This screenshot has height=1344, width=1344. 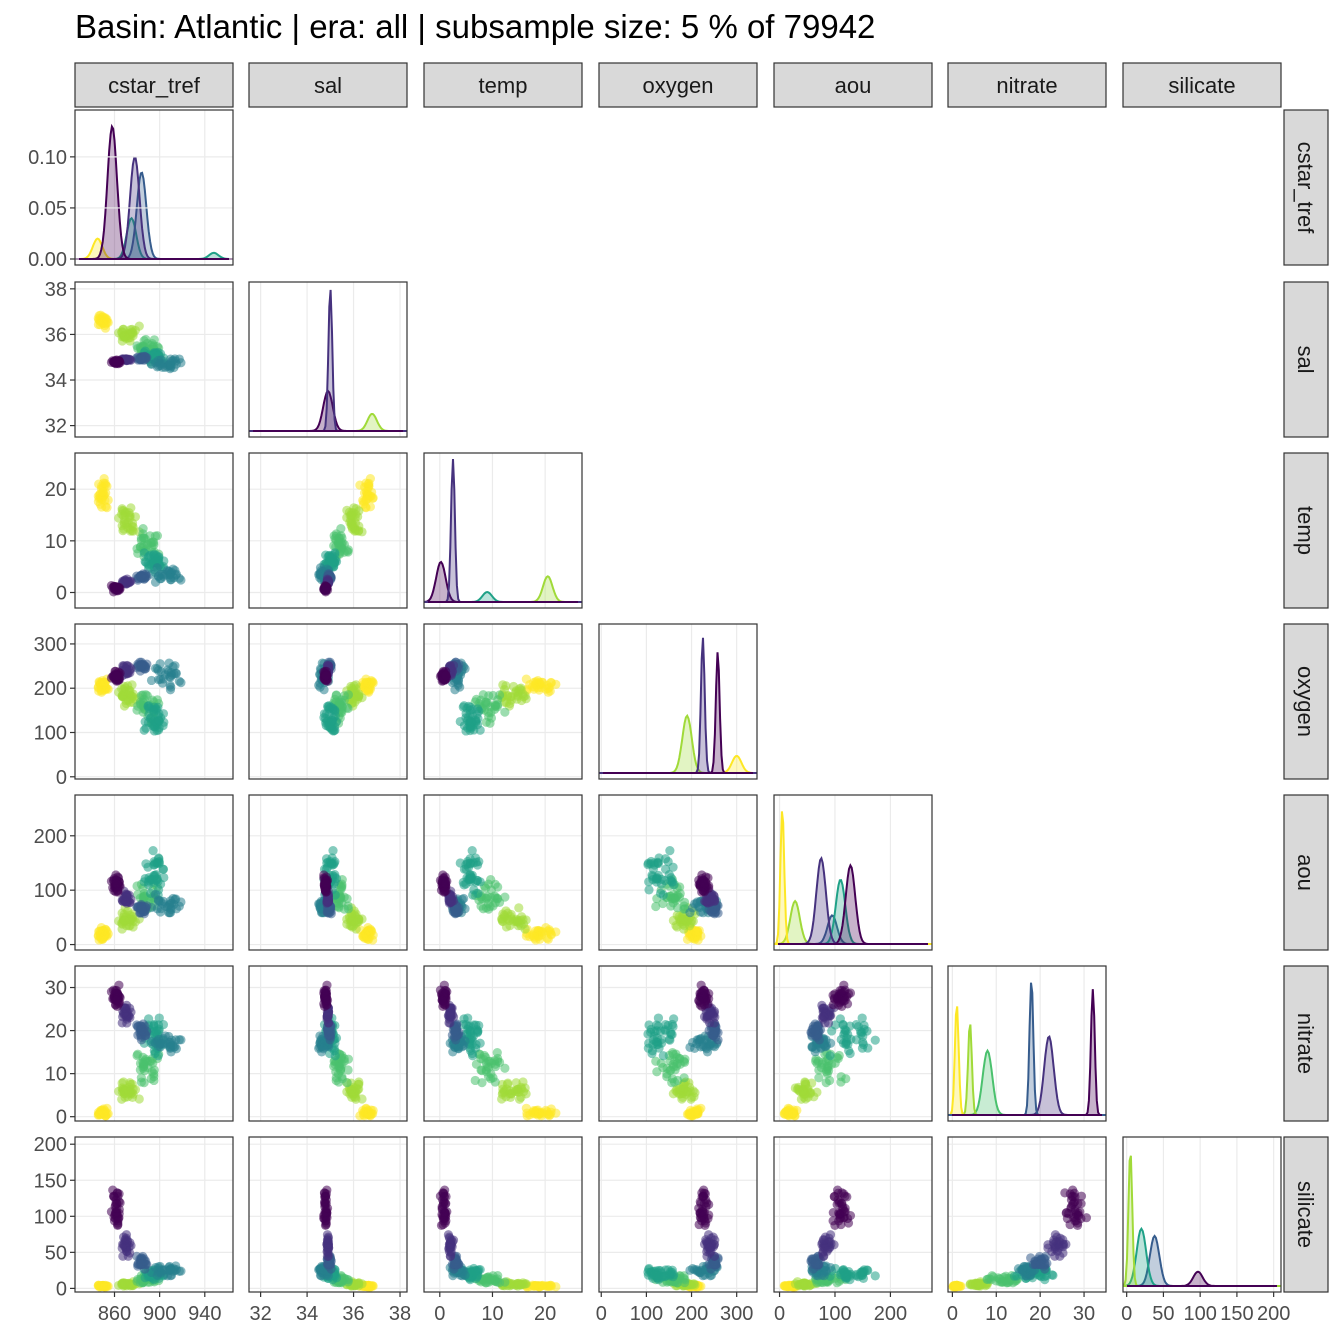 What do you see at coordinates (678, 701) in the screenshot?
I see `panel-background` at bounding box center [678, 701].